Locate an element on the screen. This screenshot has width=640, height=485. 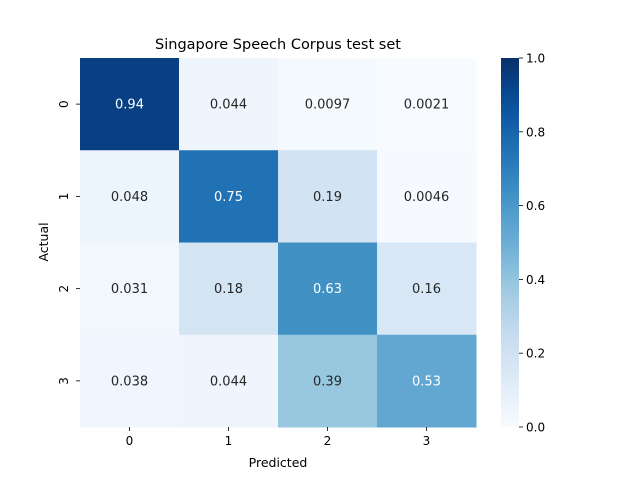
cell-label: 0.53 is located at coordinates (426, 381).